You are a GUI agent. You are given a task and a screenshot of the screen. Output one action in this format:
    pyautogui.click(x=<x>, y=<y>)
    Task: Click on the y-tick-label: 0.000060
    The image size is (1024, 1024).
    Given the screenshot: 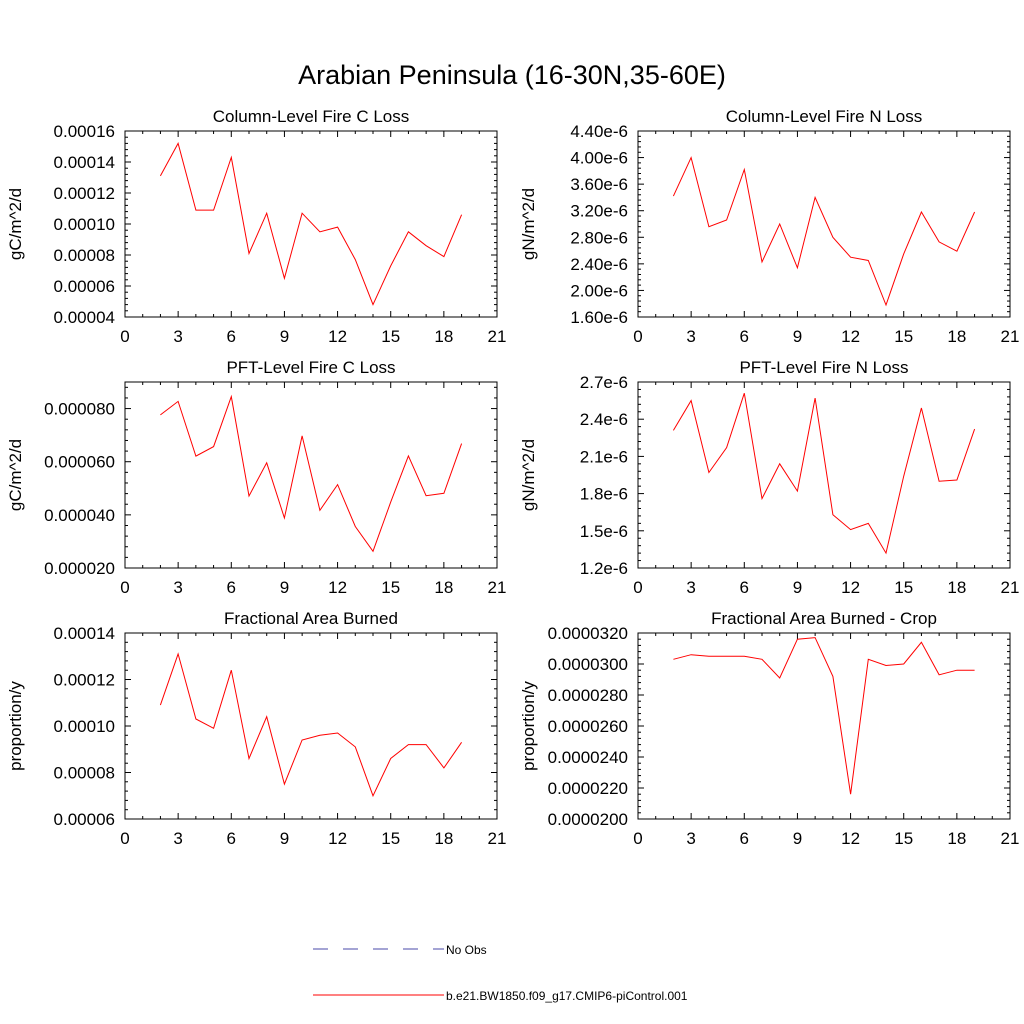 What is the action you would take?
    pyautogui.click(x=79, y=462)
    